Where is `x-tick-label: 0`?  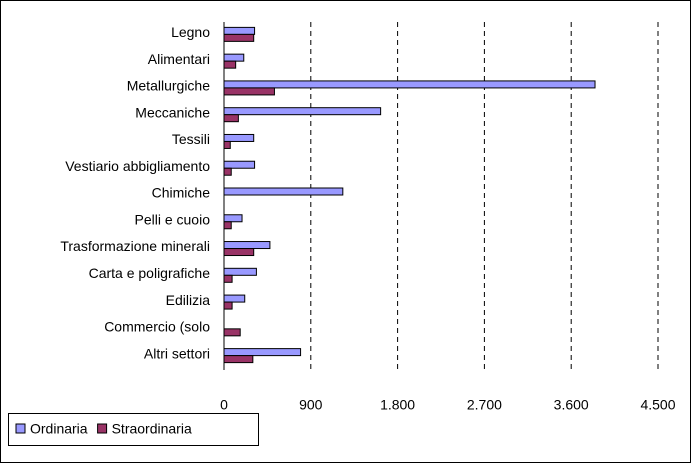
x-tick-label: 0 is located at coordinates (224, 405).